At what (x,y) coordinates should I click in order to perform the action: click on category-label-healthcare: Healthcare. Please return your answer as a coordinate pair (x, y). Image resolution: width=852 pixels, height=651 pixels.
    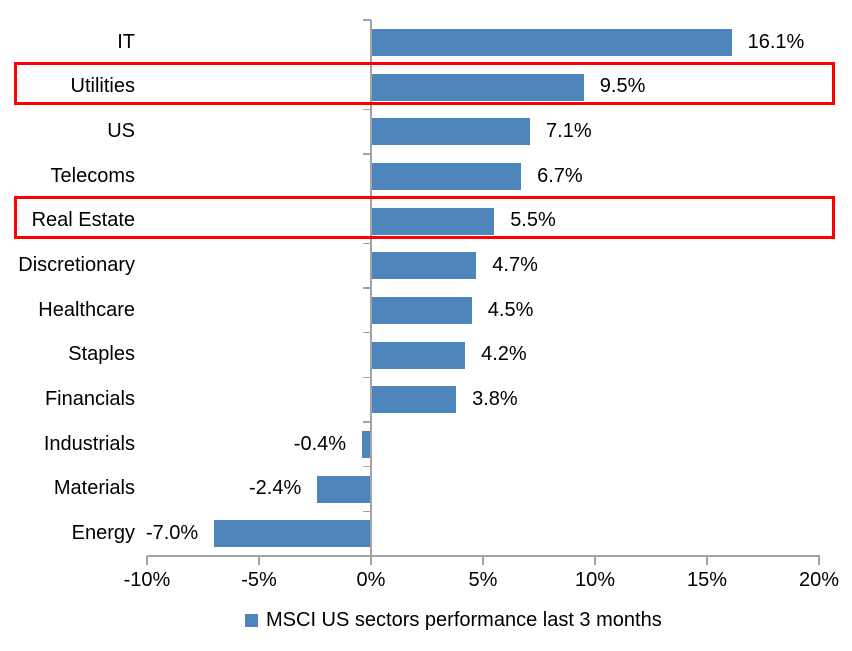
    Looking at the image, I should click on (86, 309).